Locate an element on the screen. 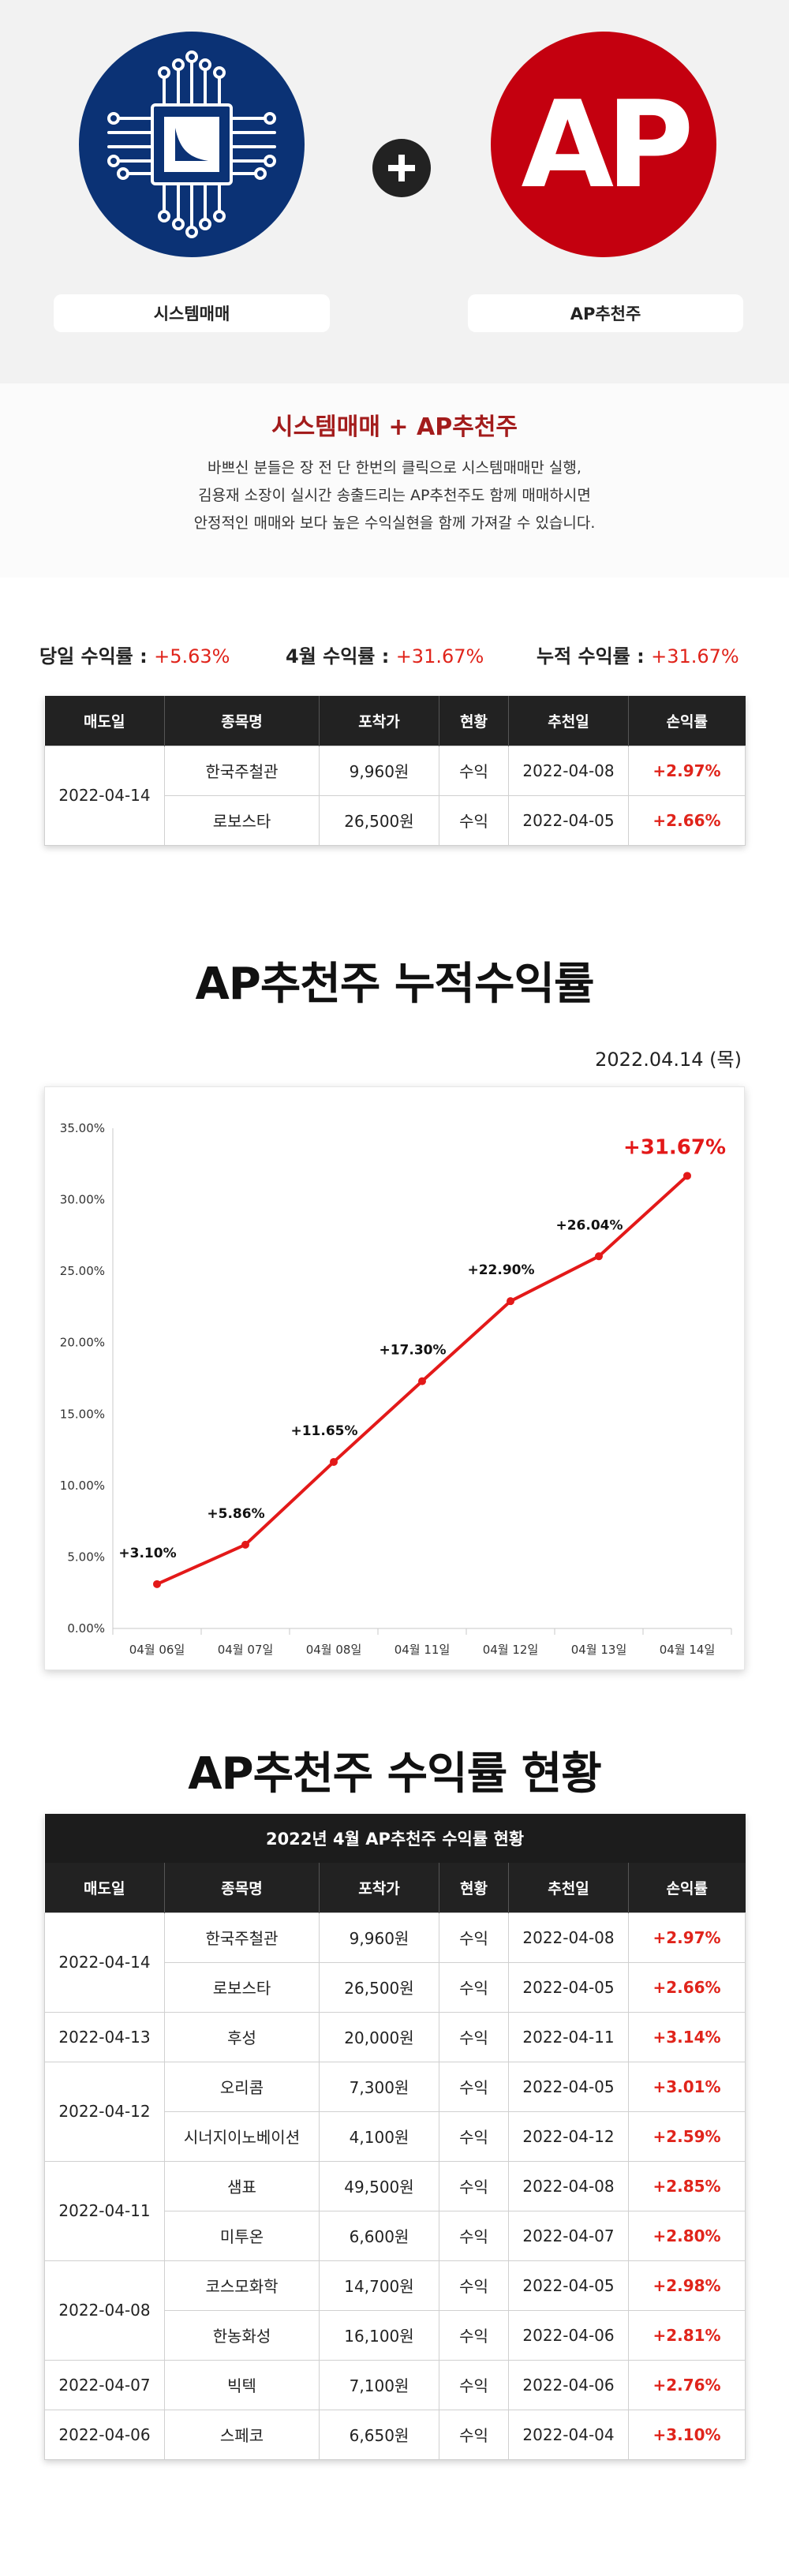 The image size is (789, 2576). y-tick-label: 20.00% is located at coordinates (83, 1343).